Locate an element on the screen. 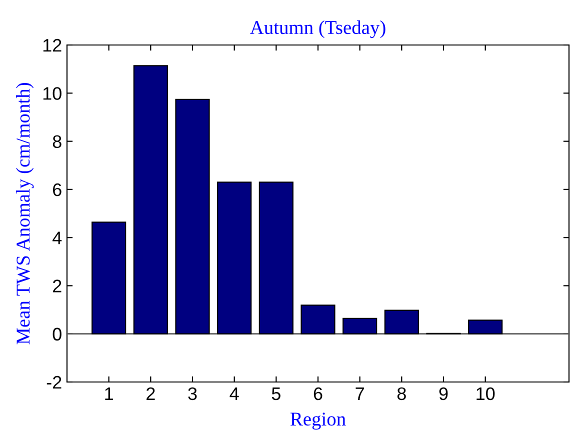  y-tick-label: 6 is located at coordinates (57, 189).